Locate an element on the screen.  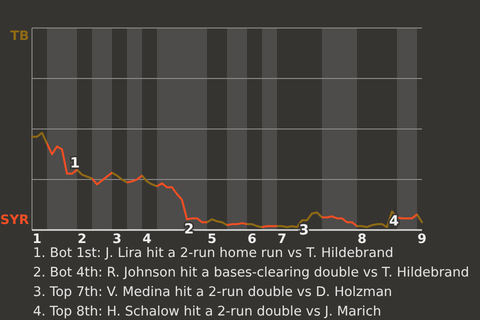
x-tick-label: 1 is located at coordinates (37, 240).